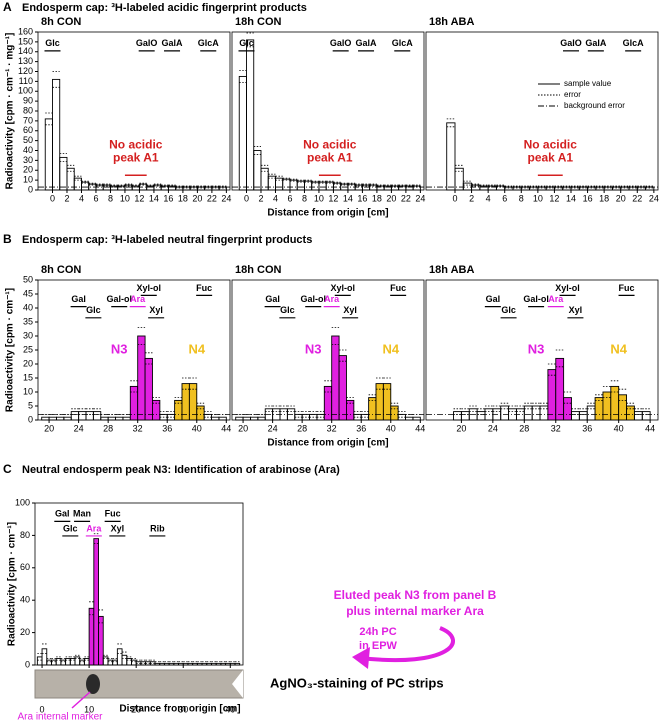 The width and height of the screenshot is (662, 725). What do you see at coordinates (634, 43) in the screenshot?
I see `sugar-marker: GlcA` at bounding box center [634, 43].